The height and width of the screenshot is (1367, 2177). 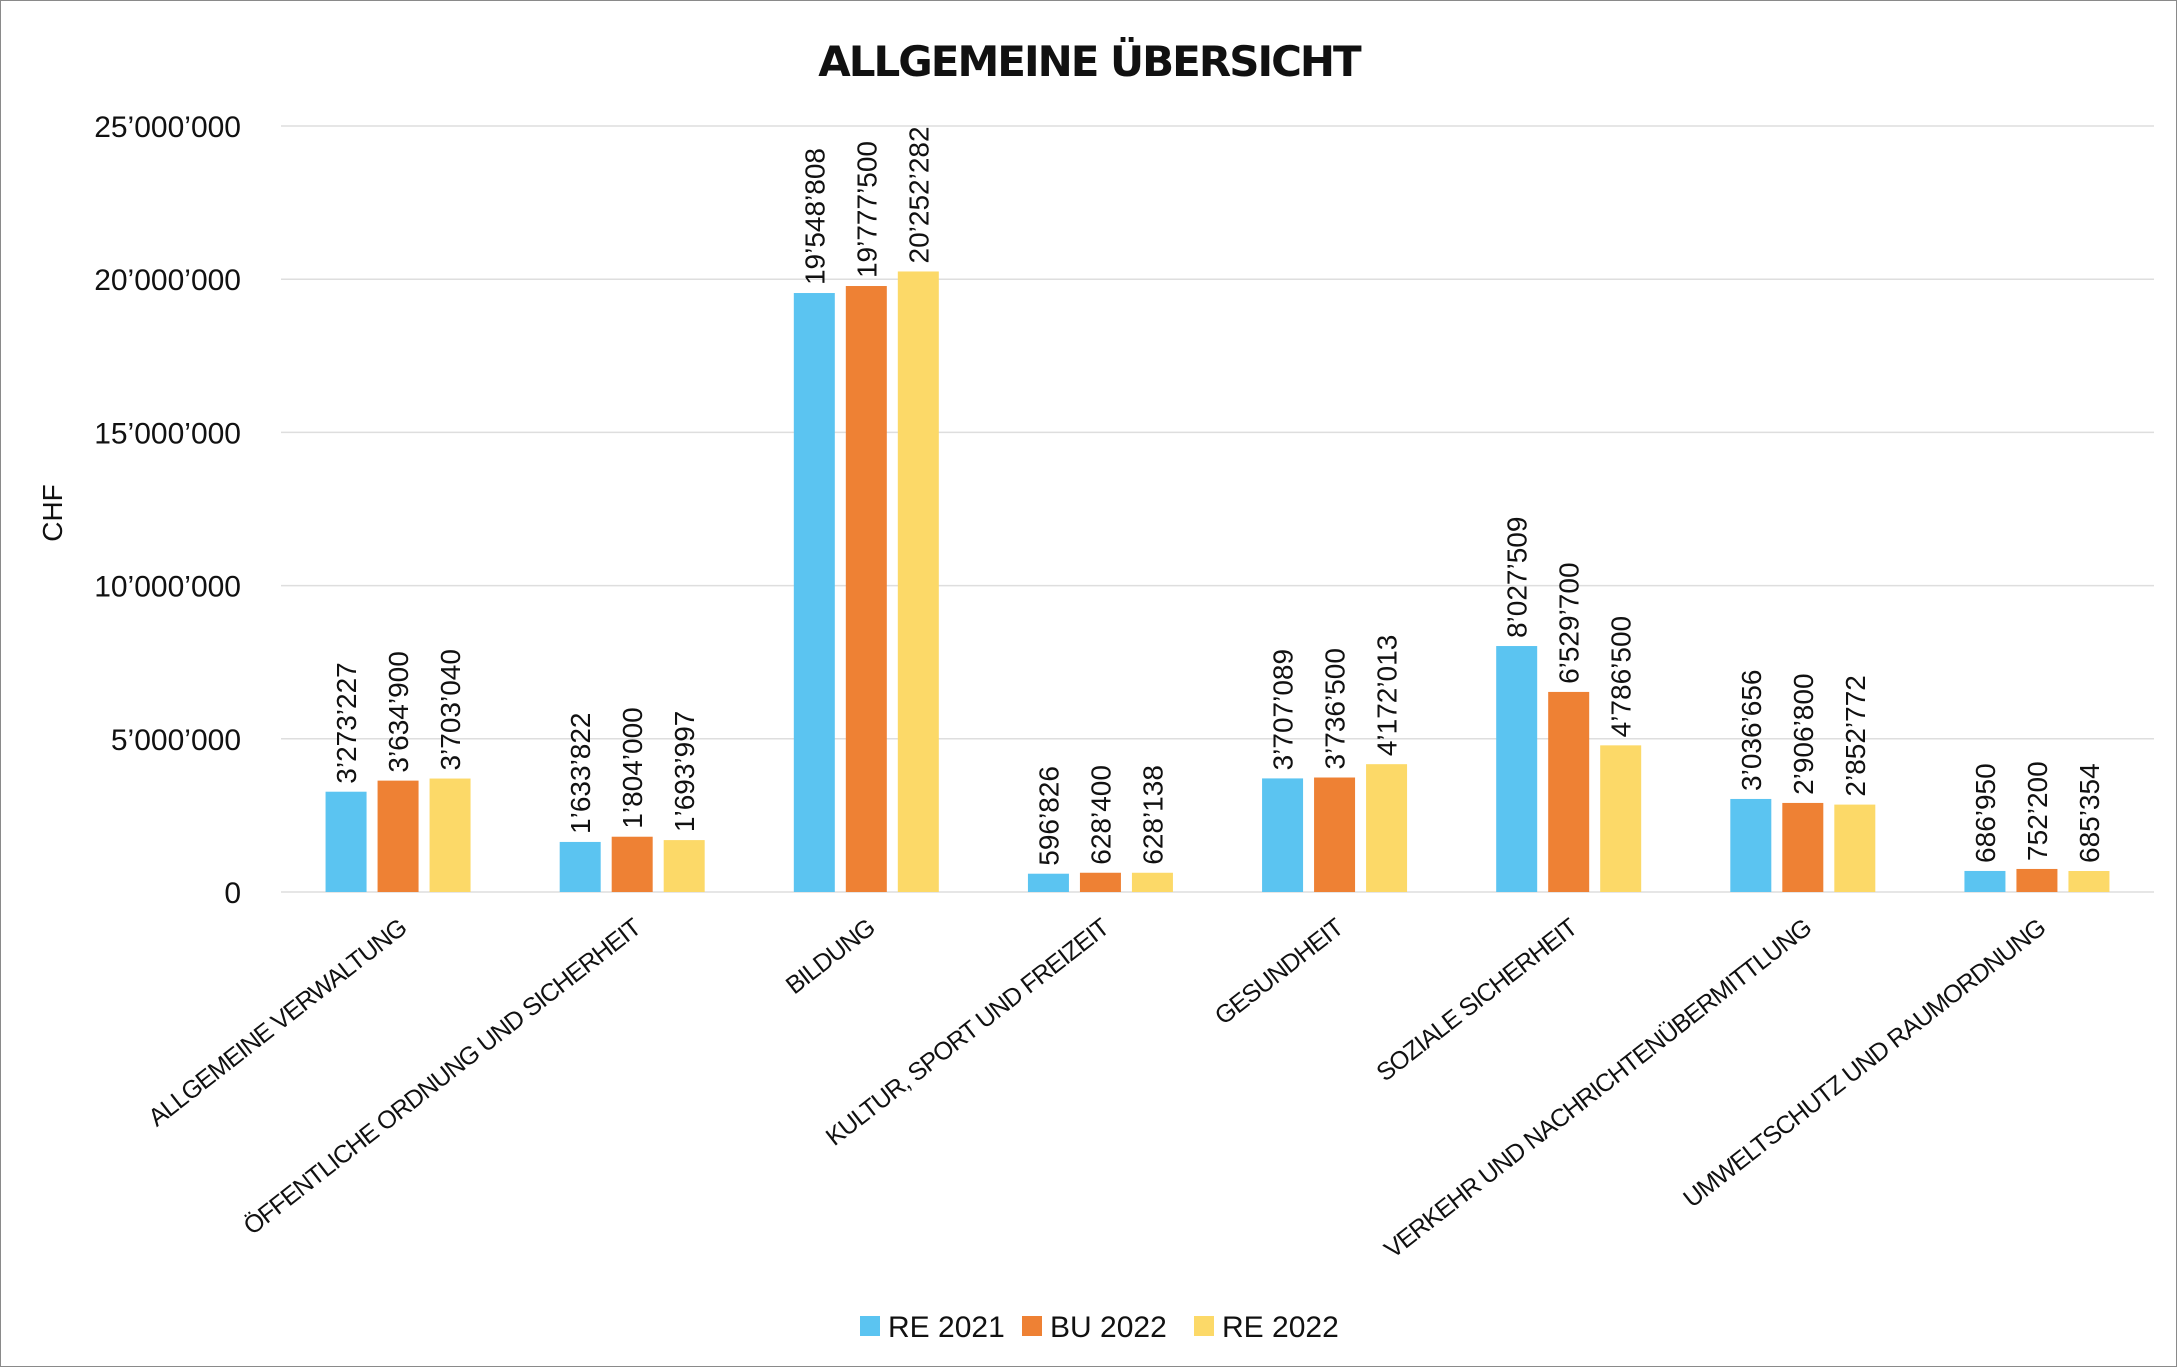 What do you see at coordinates (580, 772) in the screenshot?
I see `data-label: 1’633’822` at bounding box center [580, 772].